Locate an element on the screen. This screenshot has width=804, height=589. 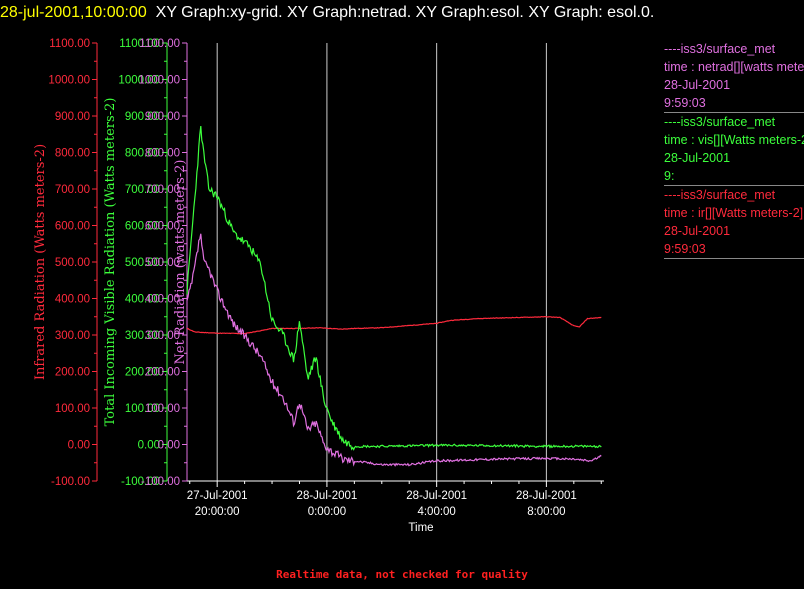
x-axis-label: Time is located at coordinates (420, 528).